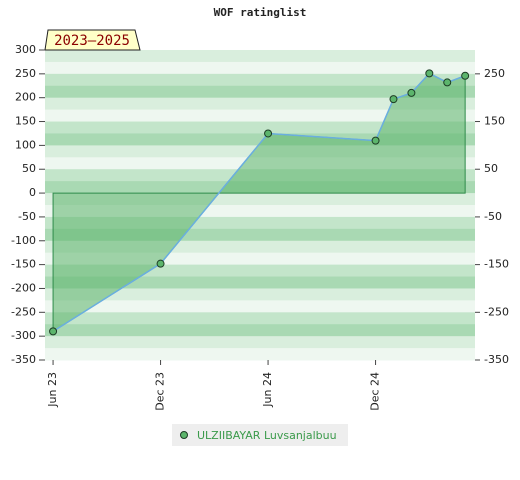 The image size is (520, 480). Describe the element at coordinates (494, 121) in the screenshot. I see `y2-tick-label: 150` at that location.